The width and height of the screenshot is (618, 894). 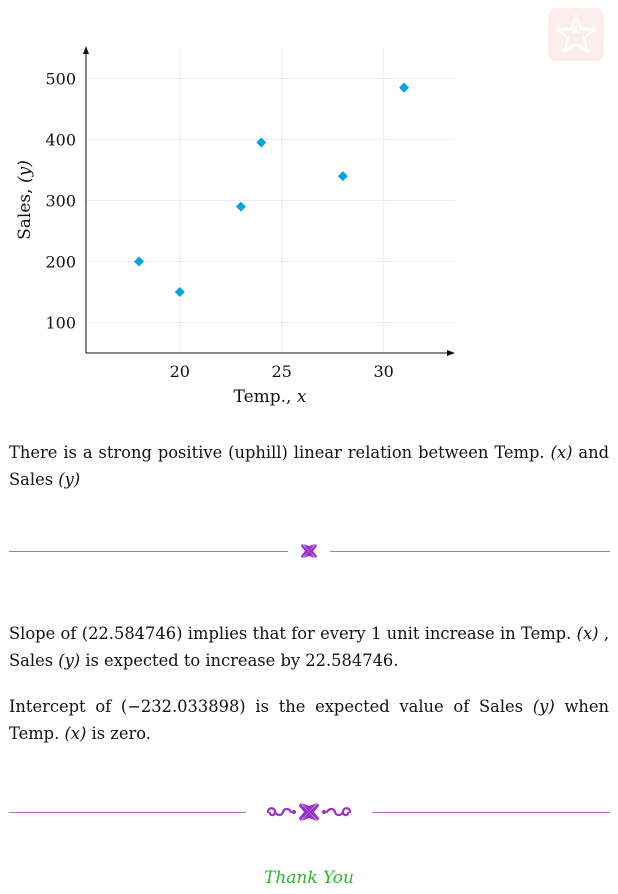 What do you see at coordinates (148, 551) in the screenshot?
I see `divider-line-left` at bounding box center [148, 551].